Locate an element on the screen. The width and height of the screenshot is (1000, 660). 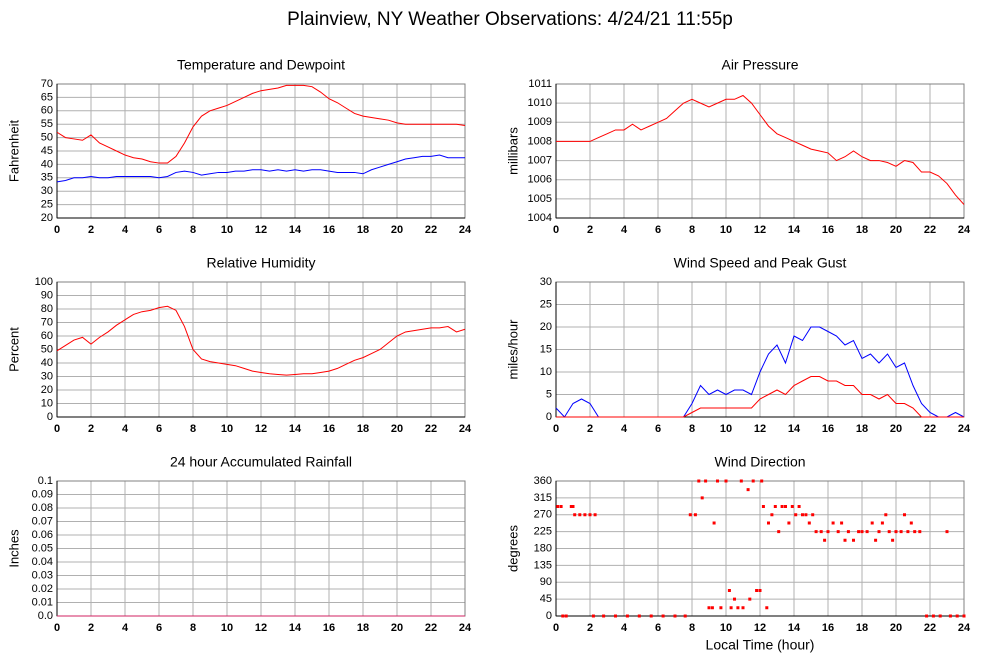
y-tick-label: 20 is located at coordinates (546, 327).